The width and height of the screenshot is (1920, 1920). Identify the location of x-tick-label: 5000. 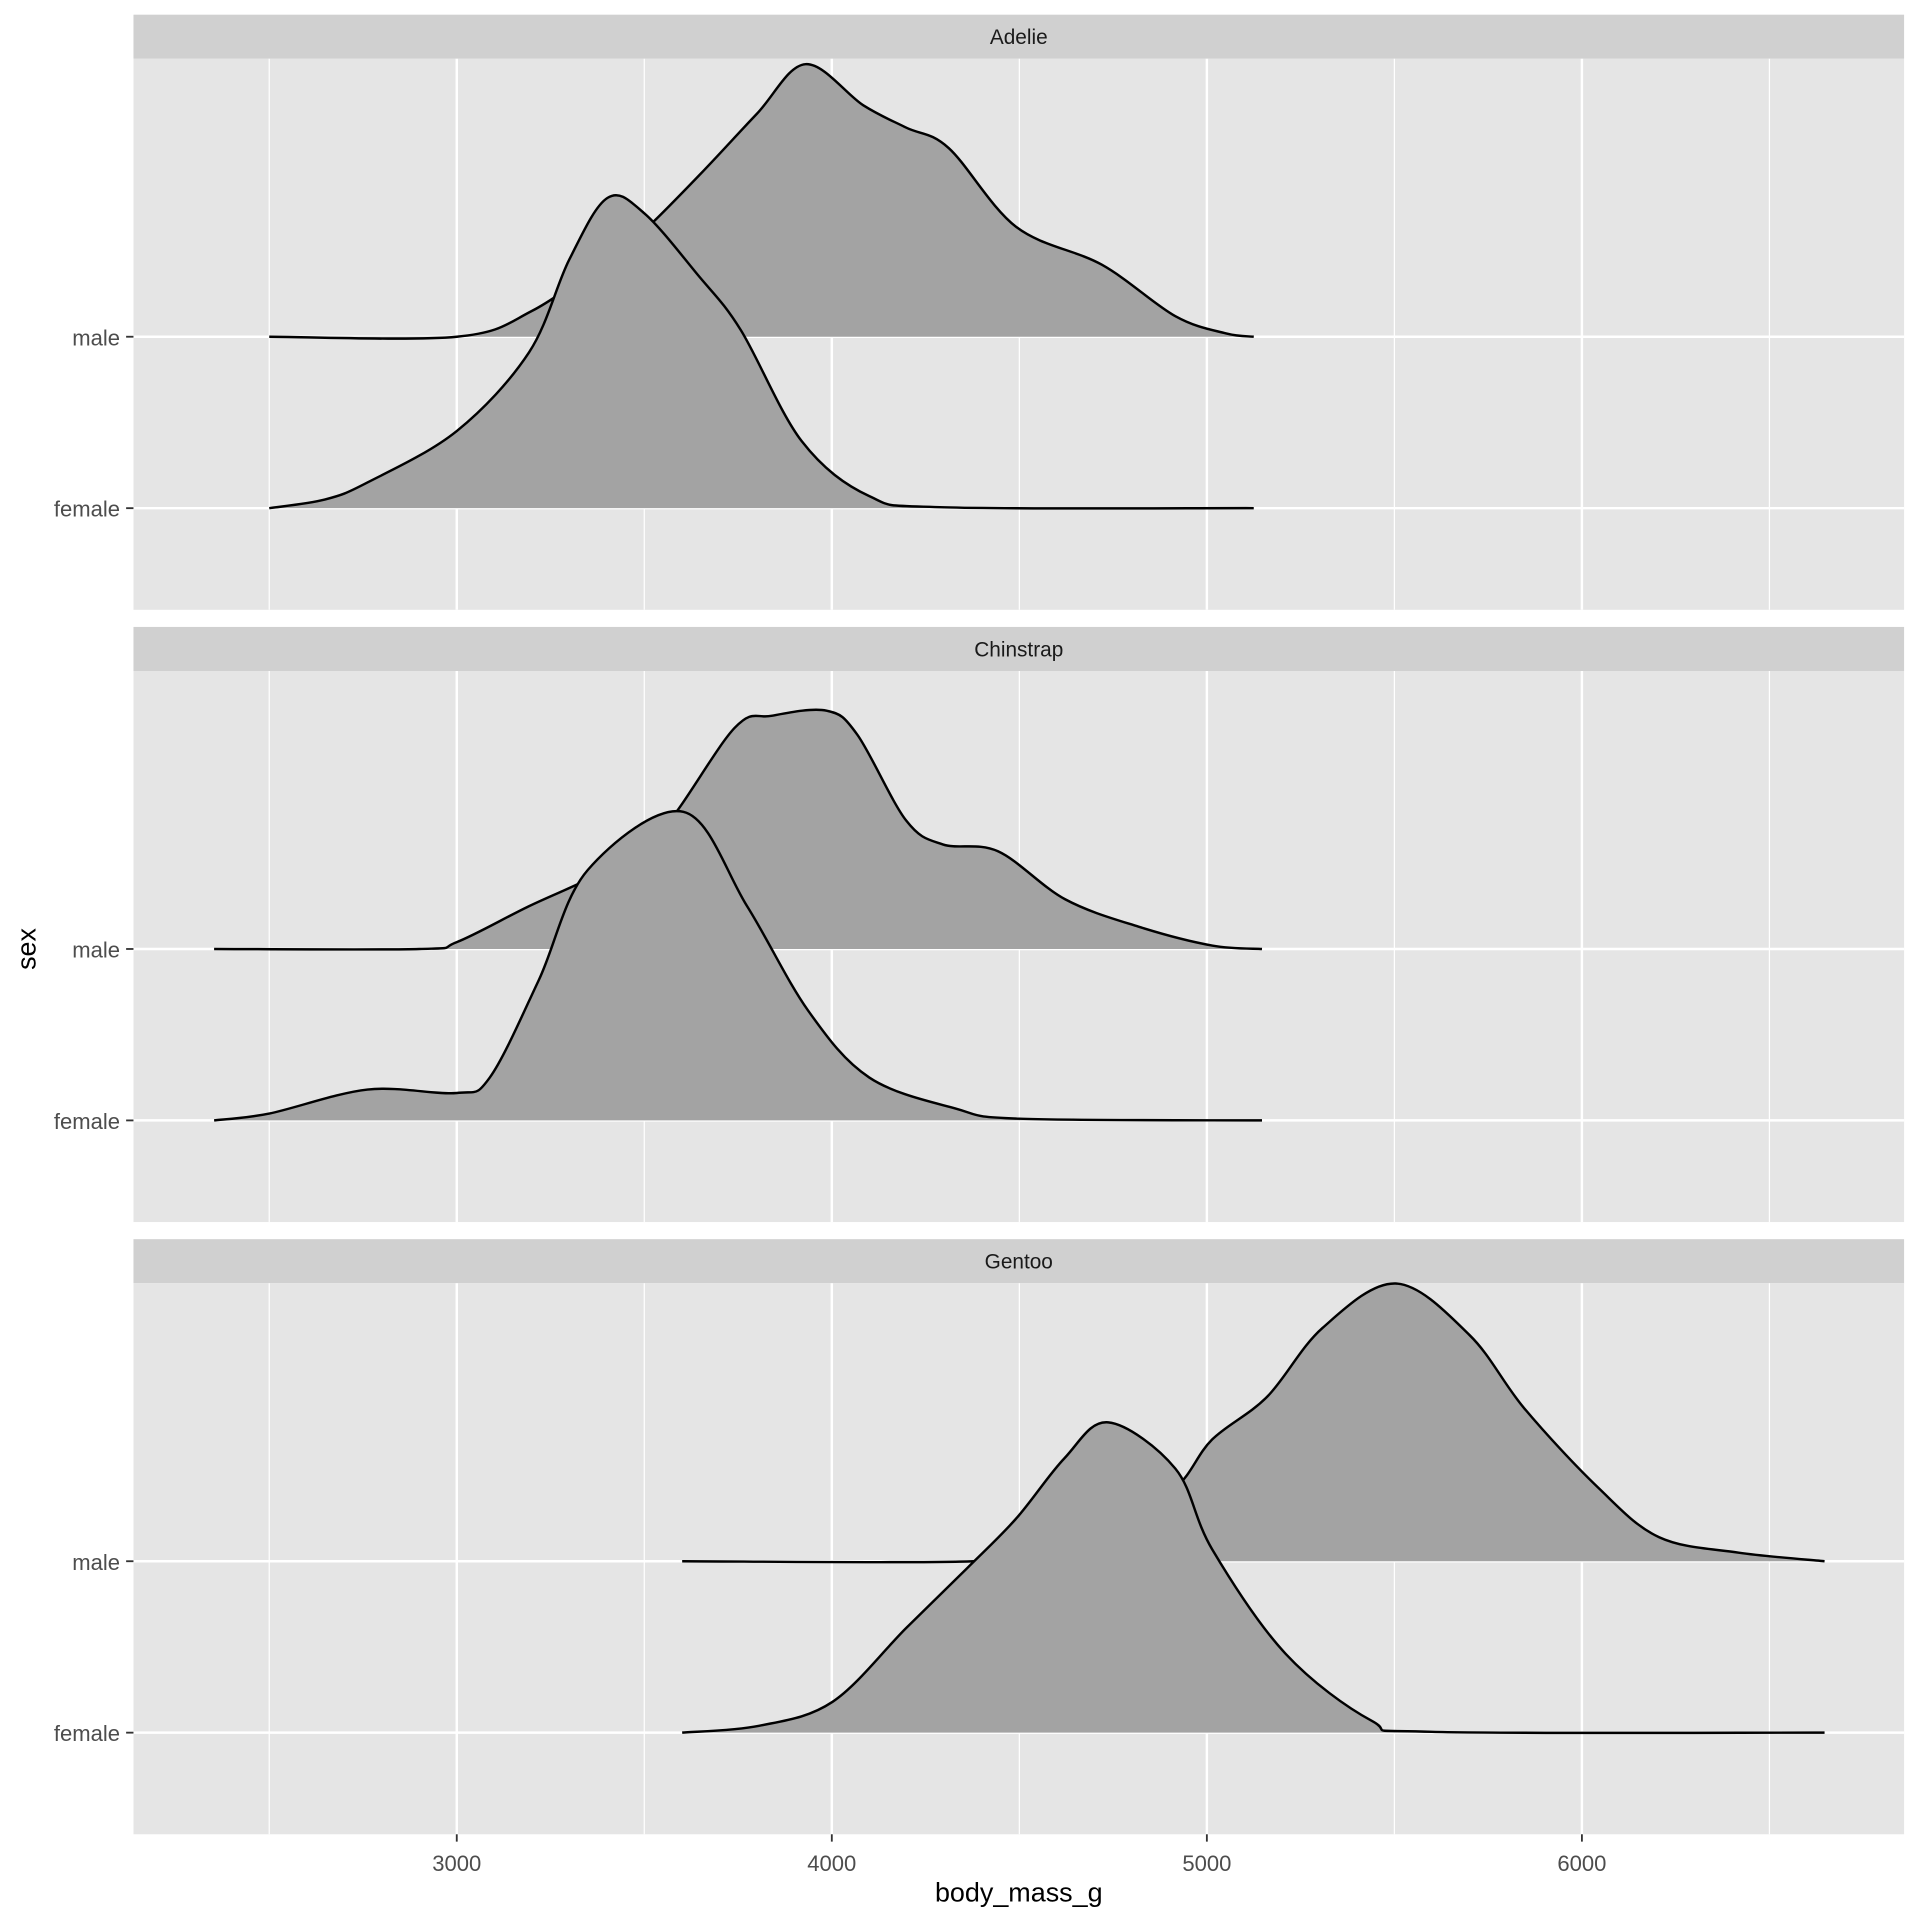
(1206, 1863).